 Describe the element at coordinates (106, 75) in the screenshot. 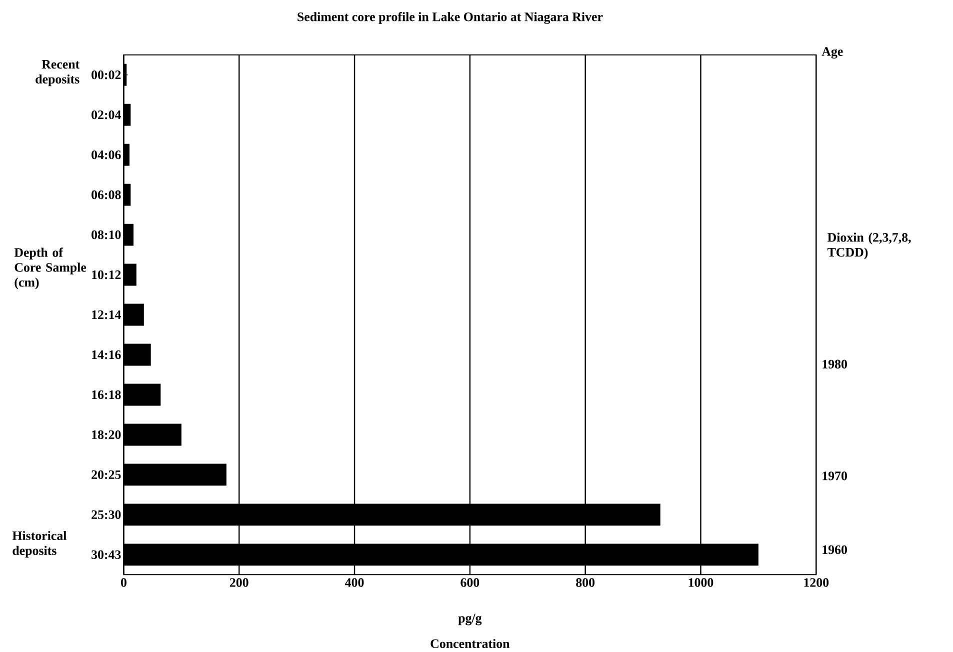

I see `y-tick-label: 00:02` at that location.